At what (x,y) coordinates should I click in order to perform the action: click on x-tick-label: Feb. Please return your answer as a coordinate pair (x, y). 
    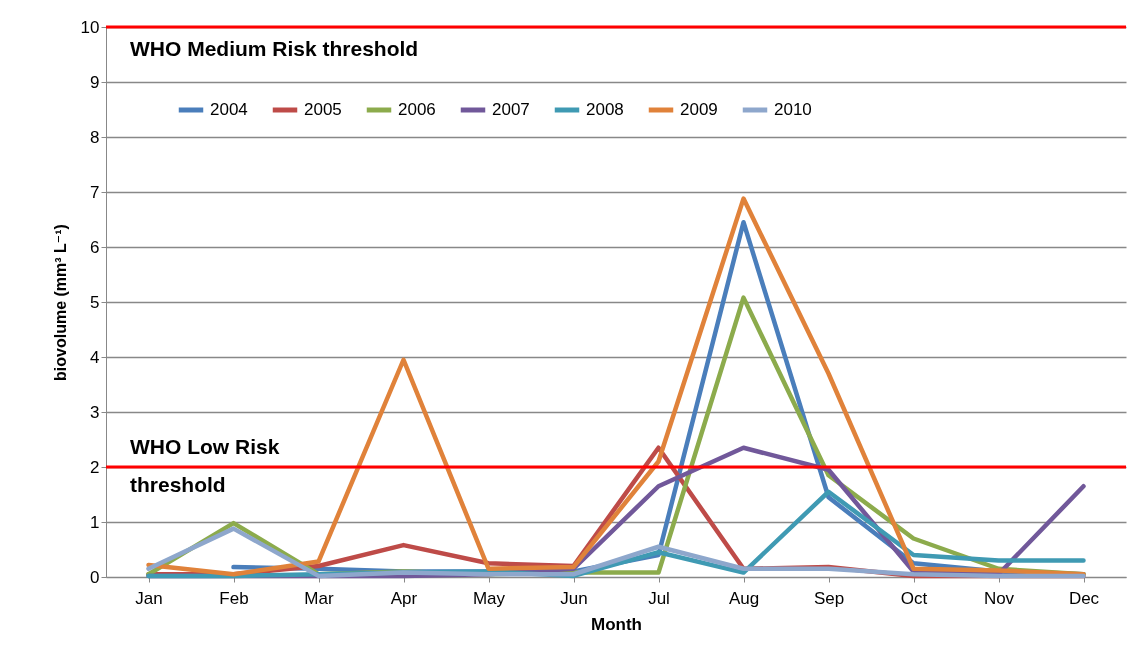
    Looking at the image, I should click on (234, 598).